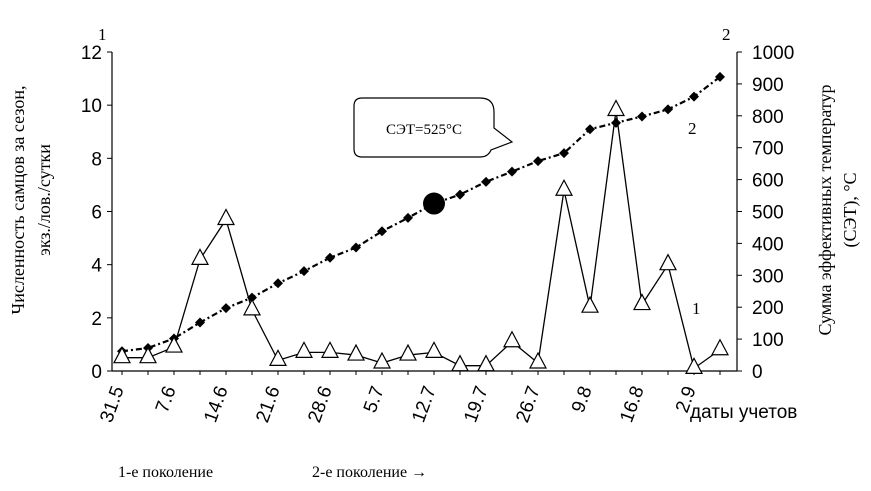 This screenshot has height=491, width=871. I want to click on footnote-generation-2: 2-е поколение →, so click(369, 472).